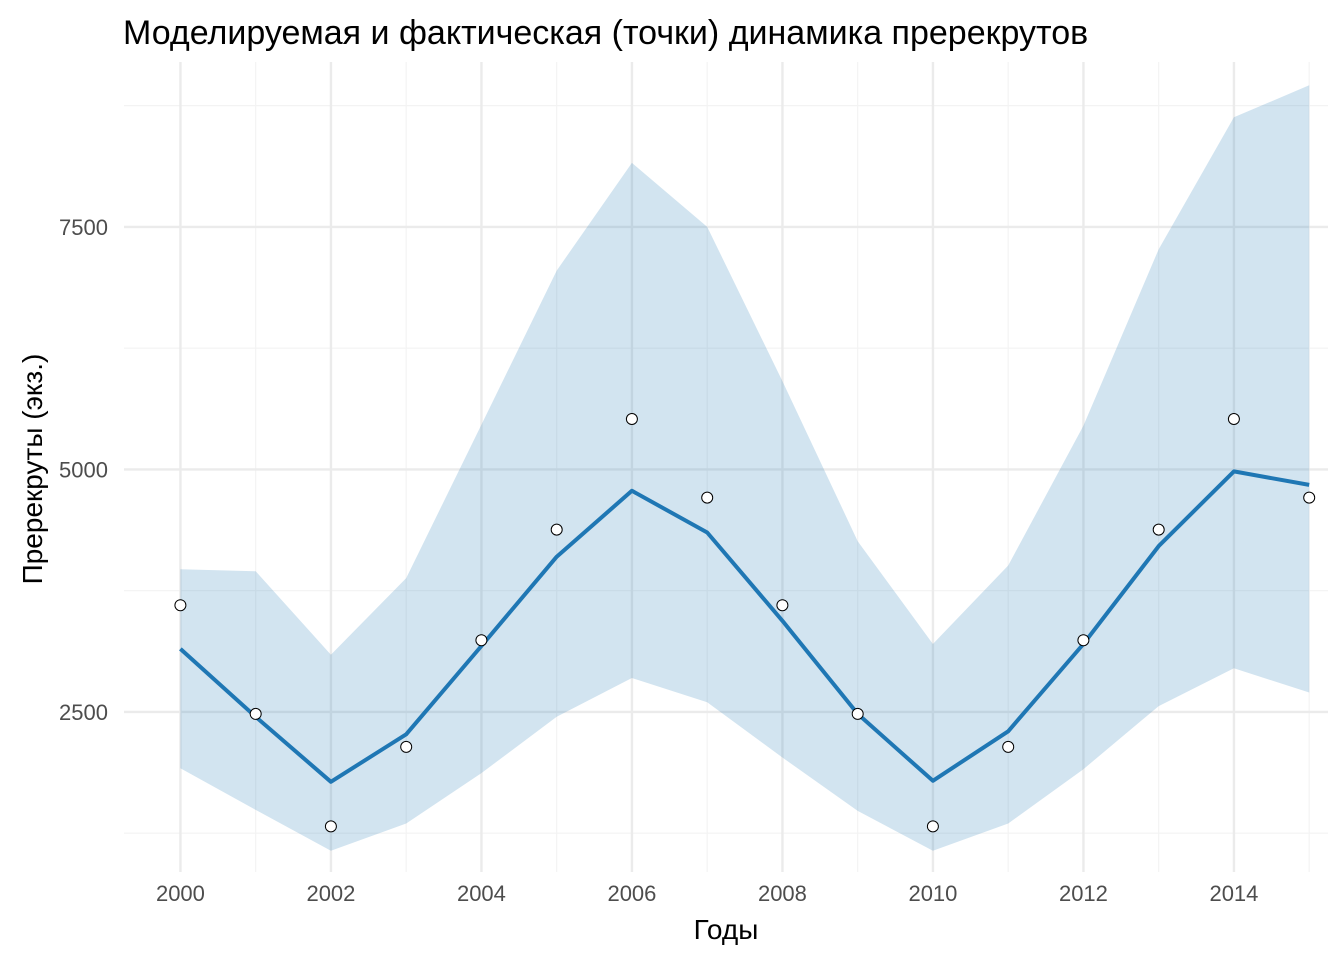 This screenshot has height=960, width=1344. I want to click on y-tick-label: 2500, so click(83, 712).